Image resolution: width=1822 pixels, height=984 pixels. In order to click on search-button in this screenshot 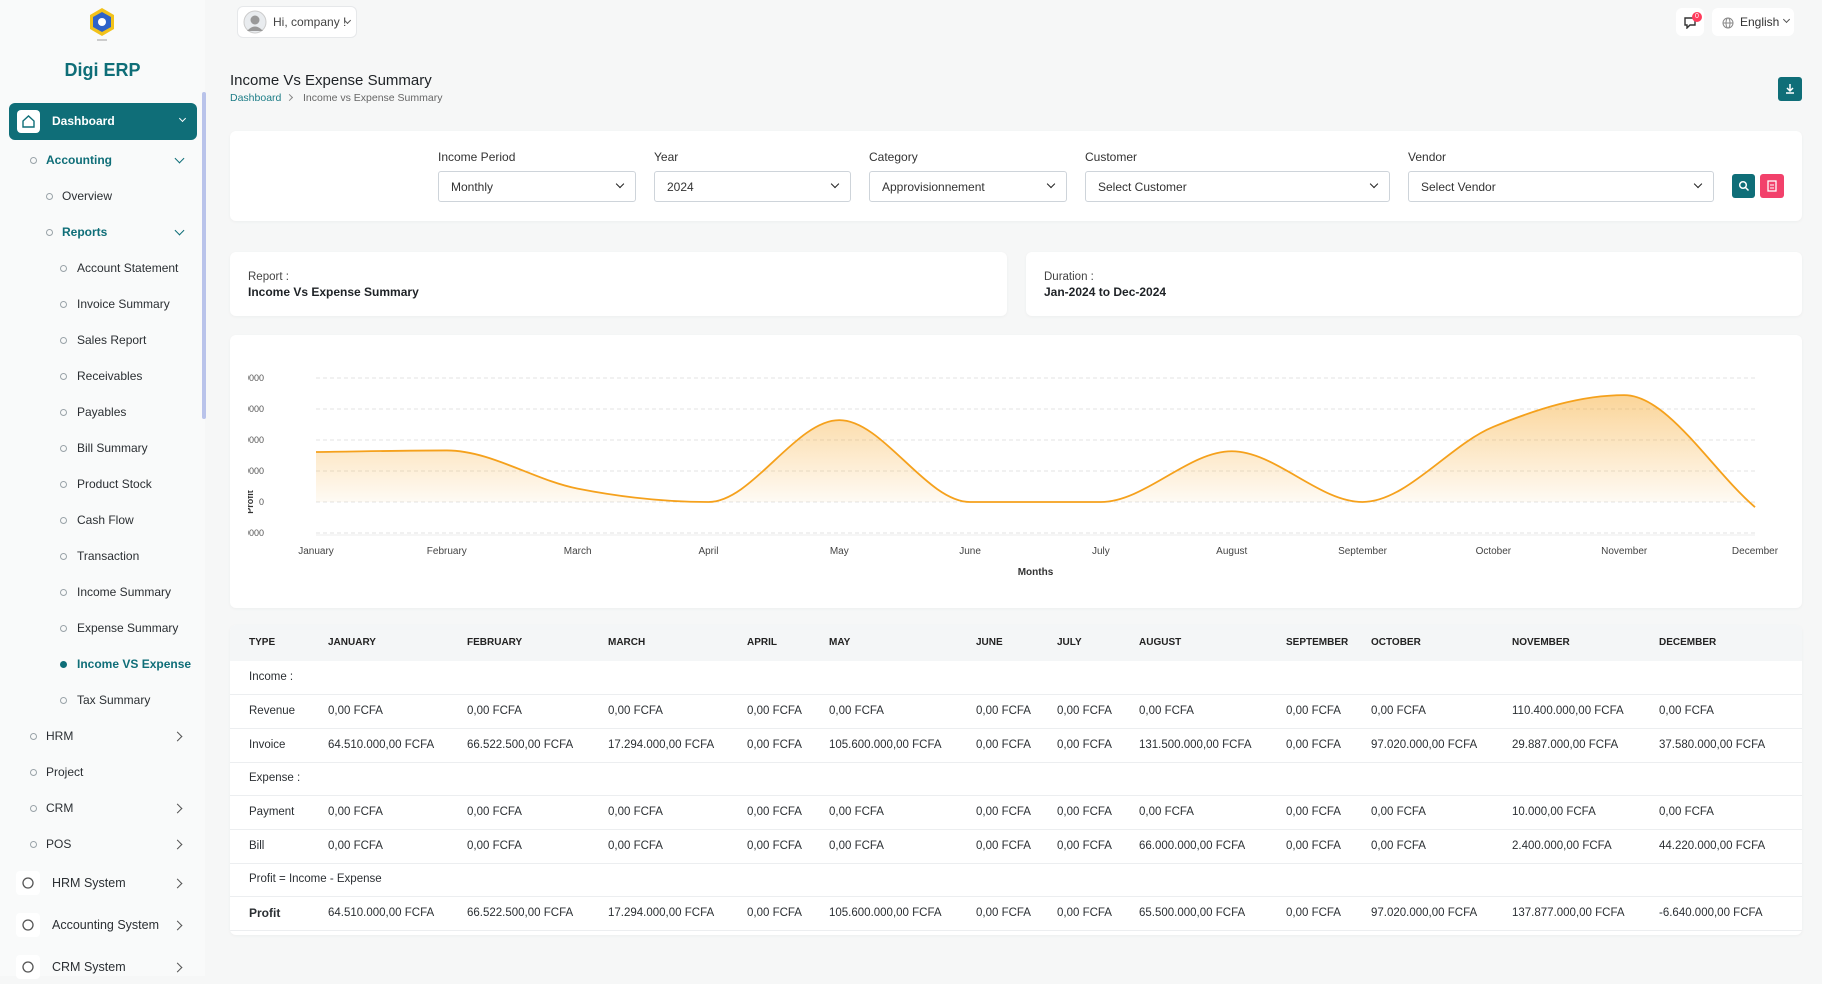, I will do `click(1743, 186)`.